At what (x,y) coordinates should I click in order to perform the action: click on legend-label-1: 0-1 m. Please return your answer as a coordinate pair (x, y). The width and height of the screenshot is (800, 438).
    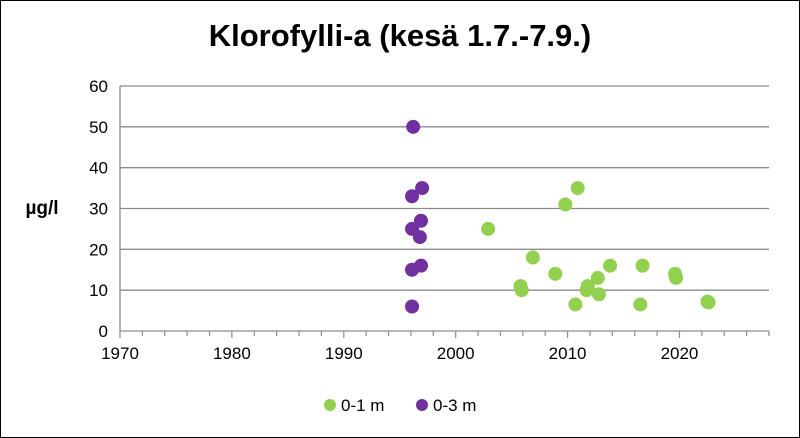
    Looking at the image, I should click on (362, 405).